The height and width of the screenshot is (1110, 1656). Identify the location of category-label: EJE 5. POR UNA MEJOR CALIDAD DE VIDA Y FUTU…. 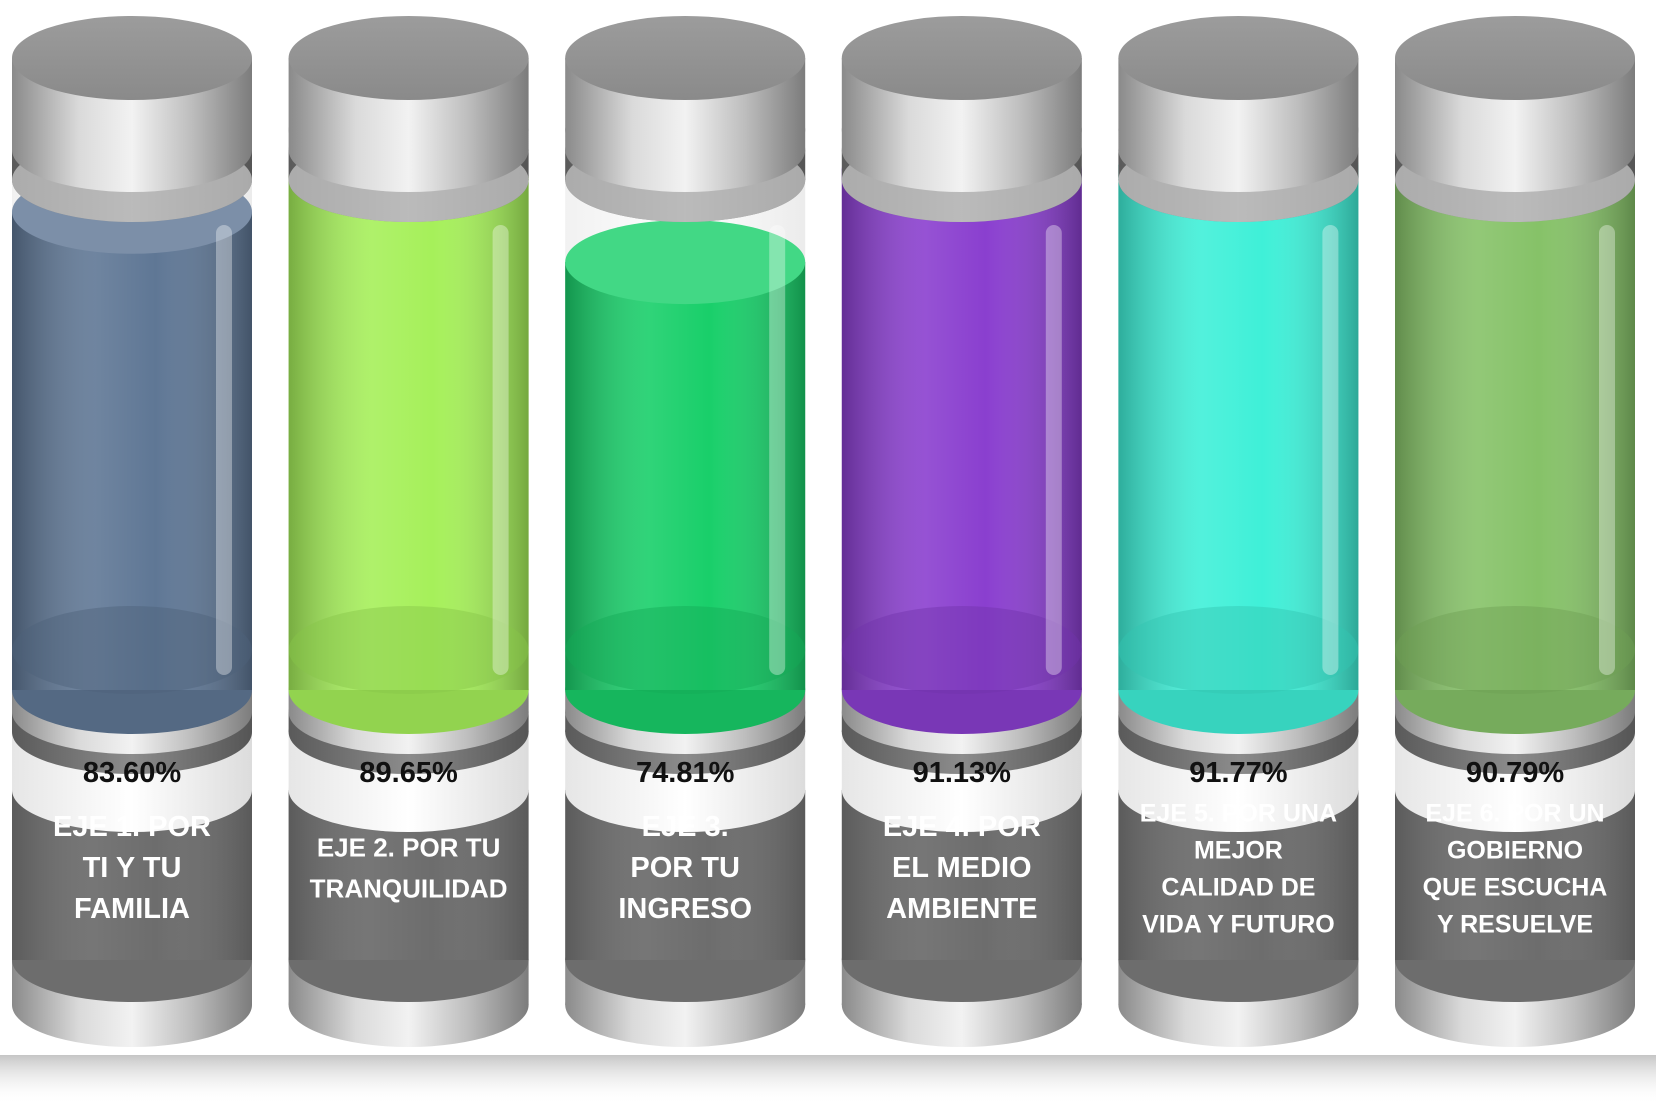
(1238, 869).